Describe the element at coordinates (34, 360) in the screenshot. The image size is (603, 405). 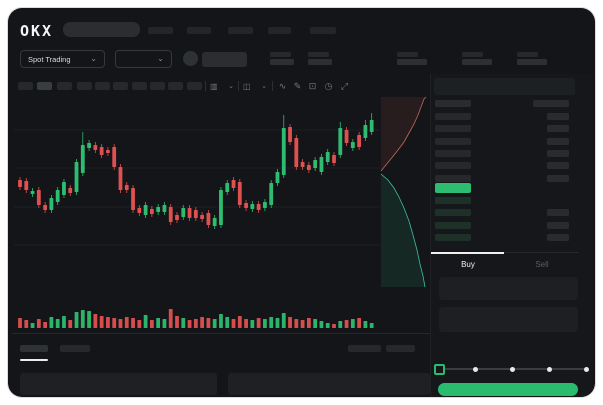
I see `orders-tab-underline` at that location.